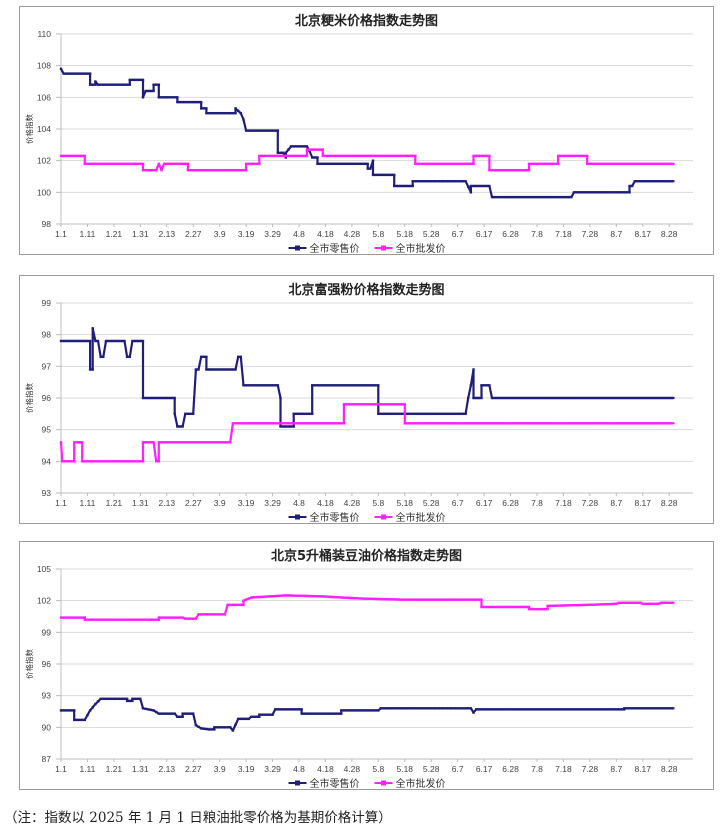 The height and width of the screenshot is (833, 727). What do you see at coordinates (324, 783) in the screenshot?
I see `legend-item-retail: 全市零售价` at bounding box center [324, 783].